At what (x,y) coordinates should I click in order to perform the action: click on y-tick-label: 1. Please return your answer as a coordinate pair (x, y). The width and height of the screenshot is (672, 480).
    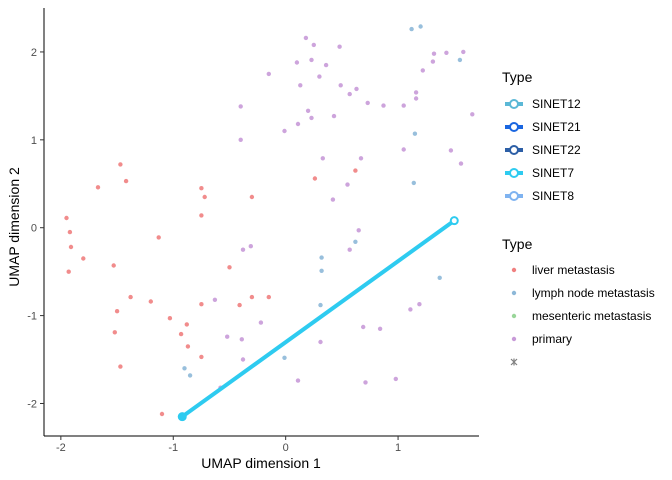
    Looking at the image, I should click on (34, 141).